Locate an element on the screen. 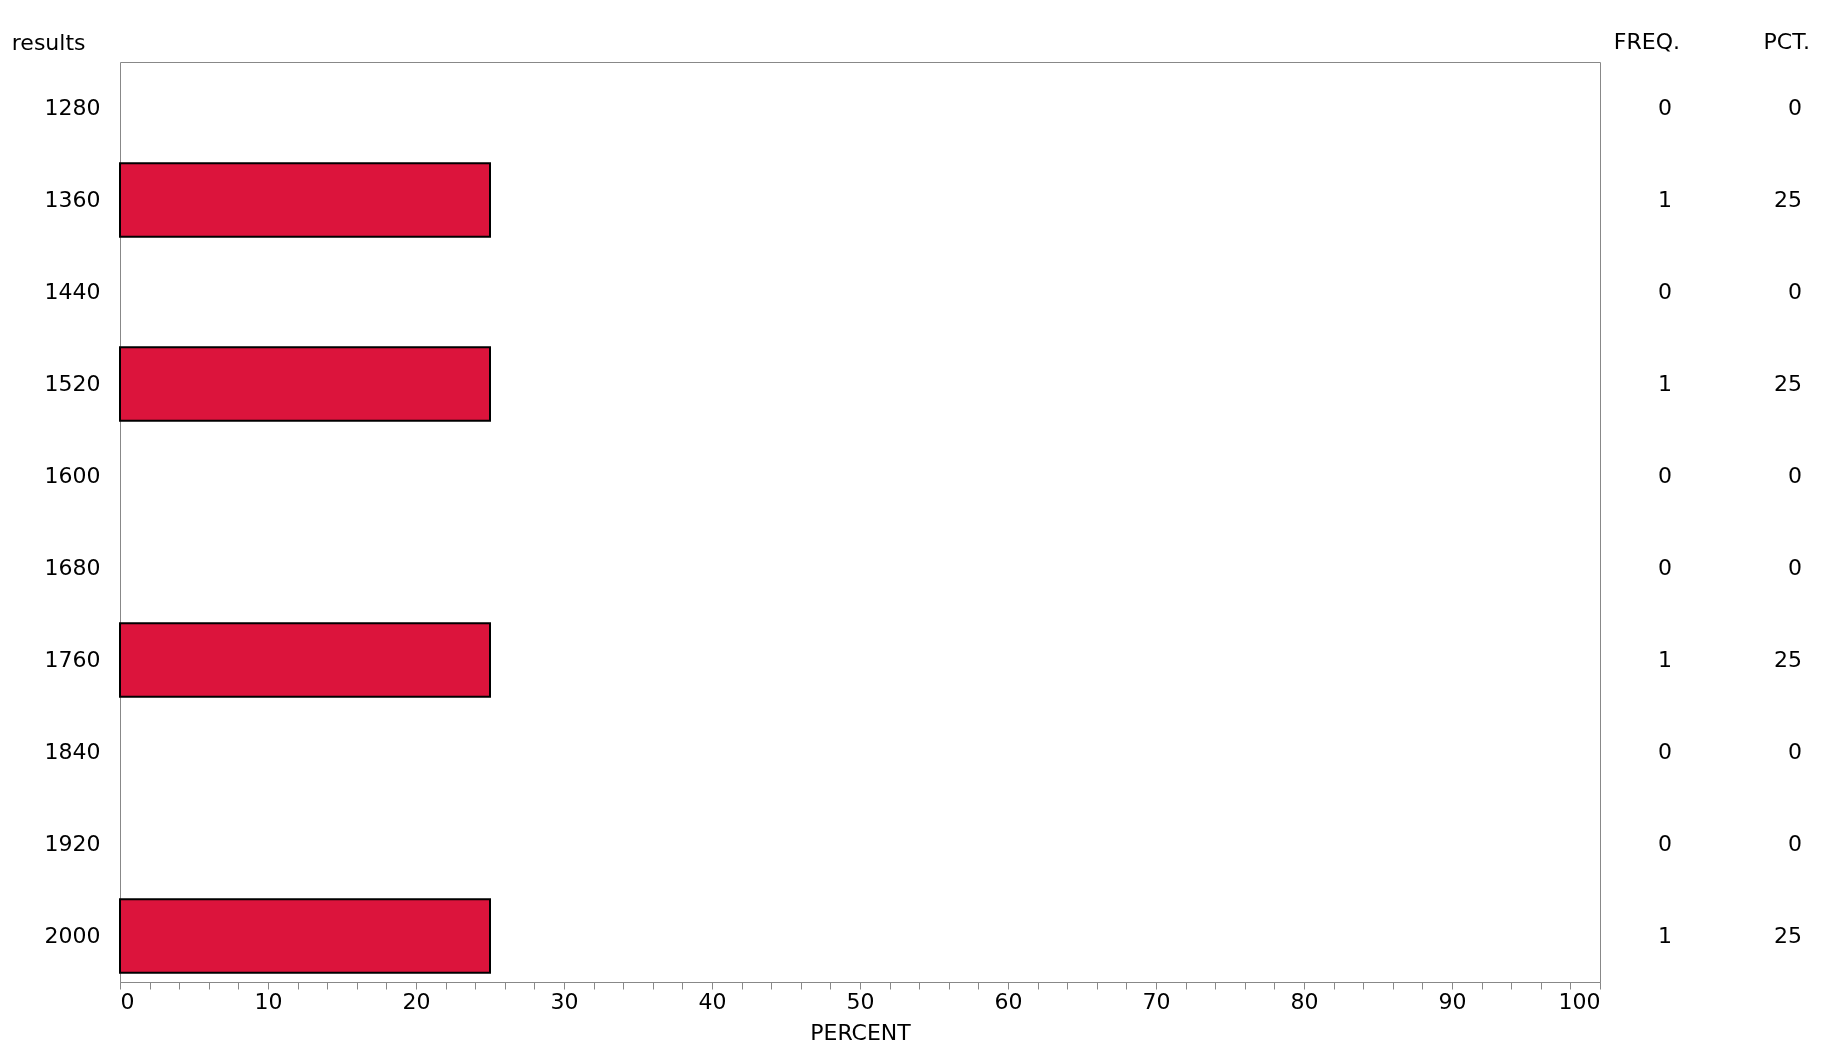 The width and height of the screenshot is (1840, 1063). text: PCT. is located at coordinates (1786, 41).